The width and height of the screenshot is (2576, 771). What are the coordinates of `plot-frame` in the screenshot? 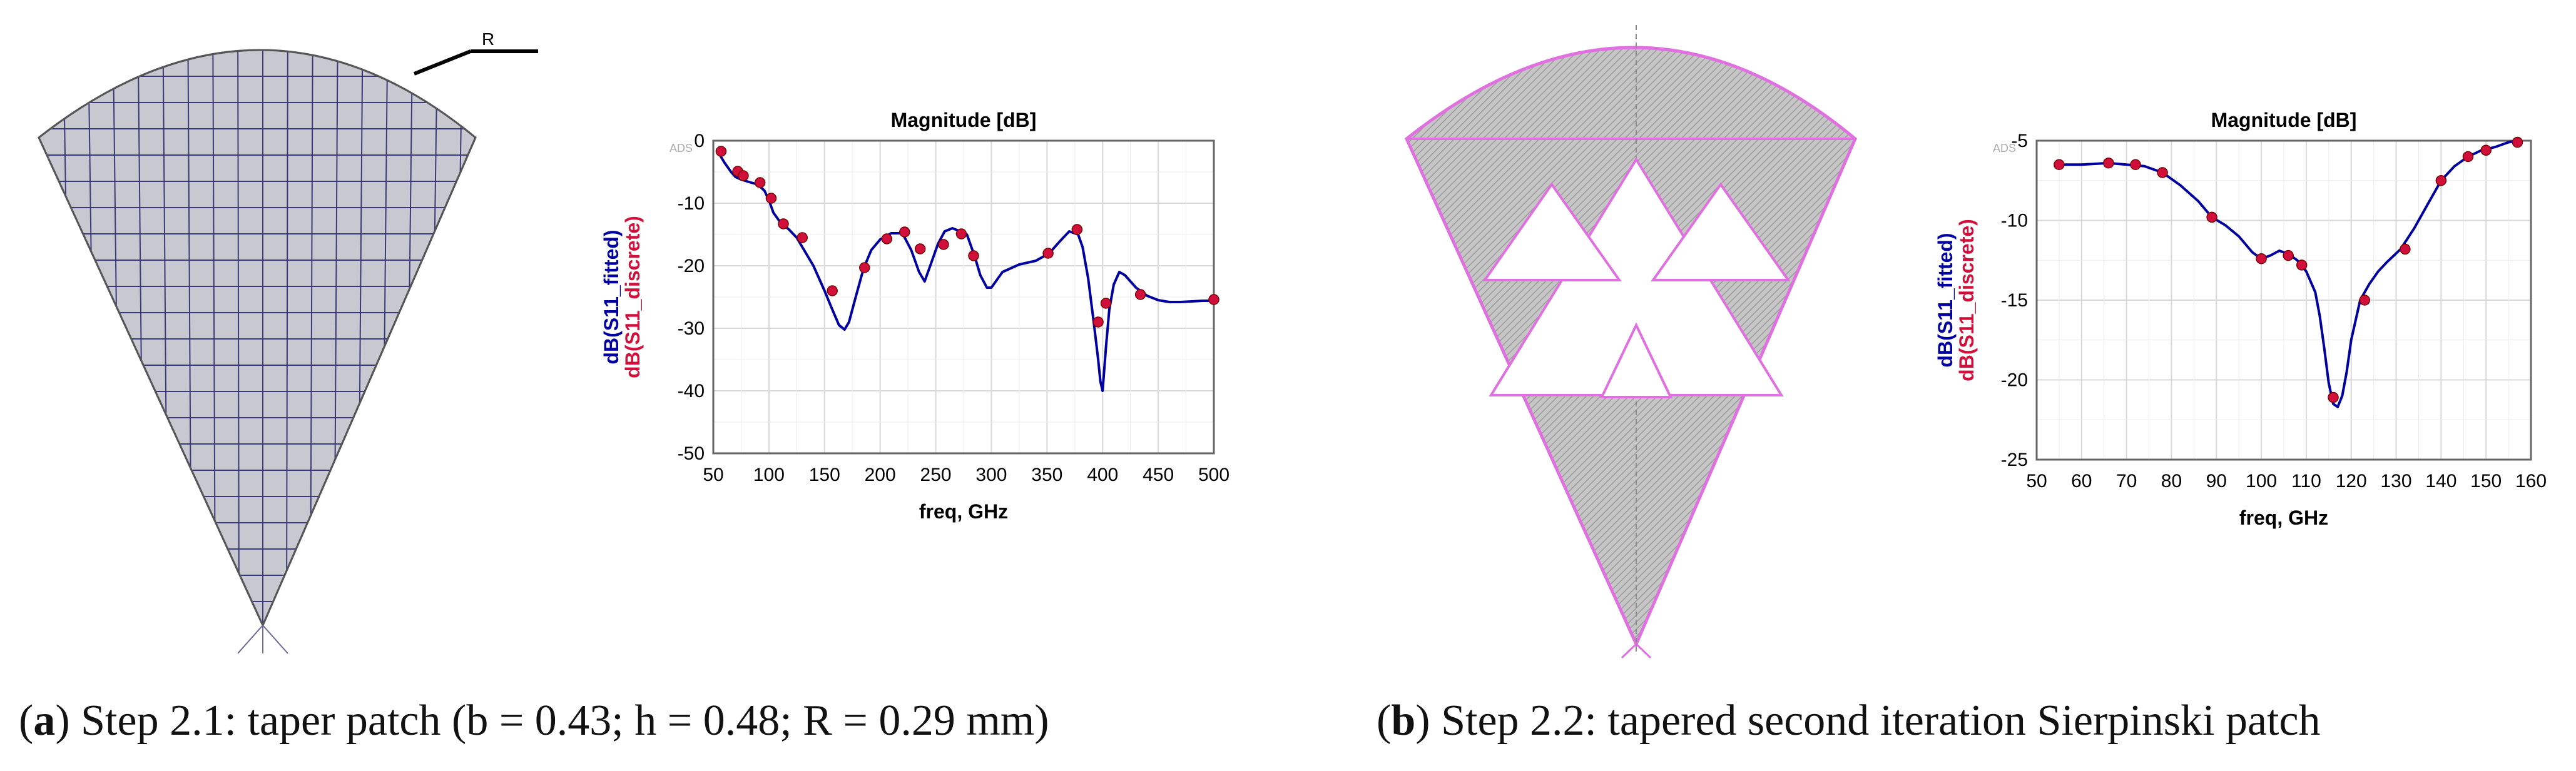 It's located at (2283, 300).